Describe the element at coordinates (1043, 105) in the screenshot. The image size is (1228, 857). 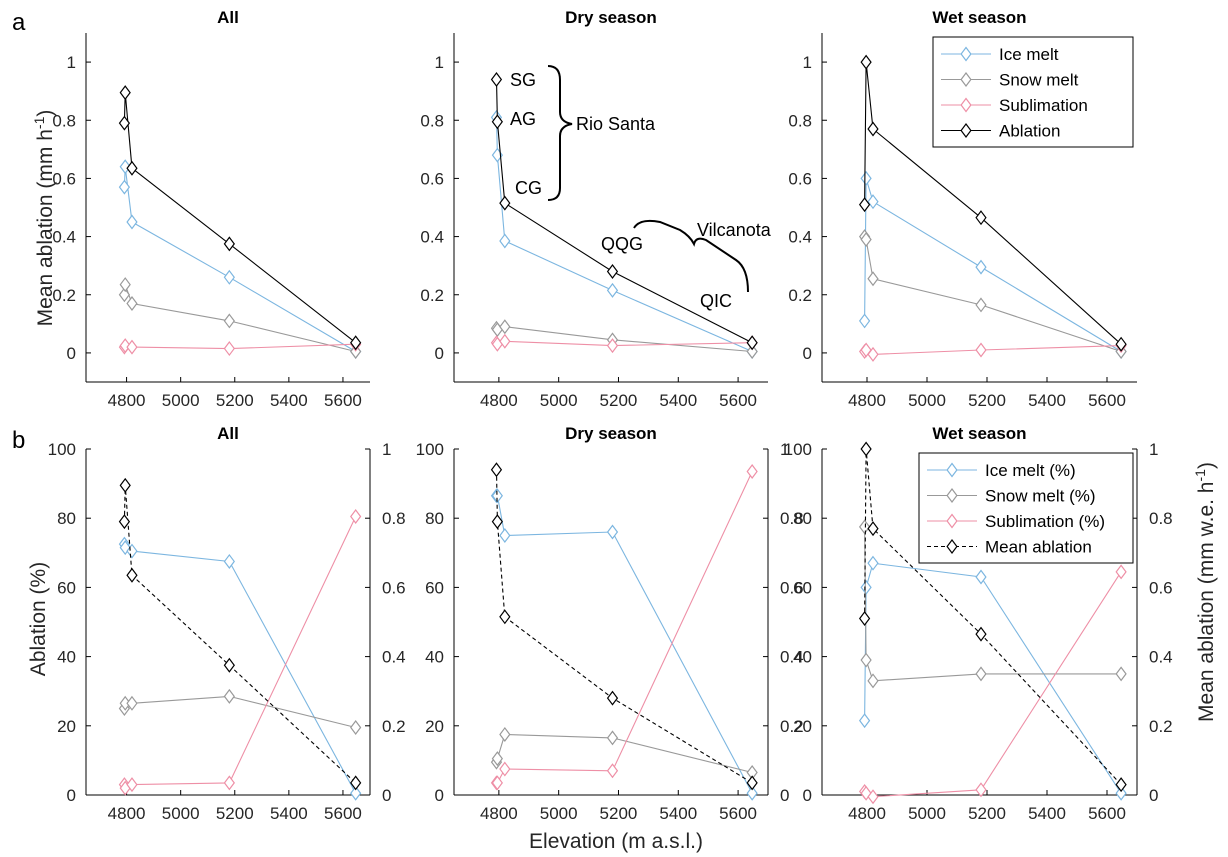
I see `legend-label-sub: Sublimation` at that location.